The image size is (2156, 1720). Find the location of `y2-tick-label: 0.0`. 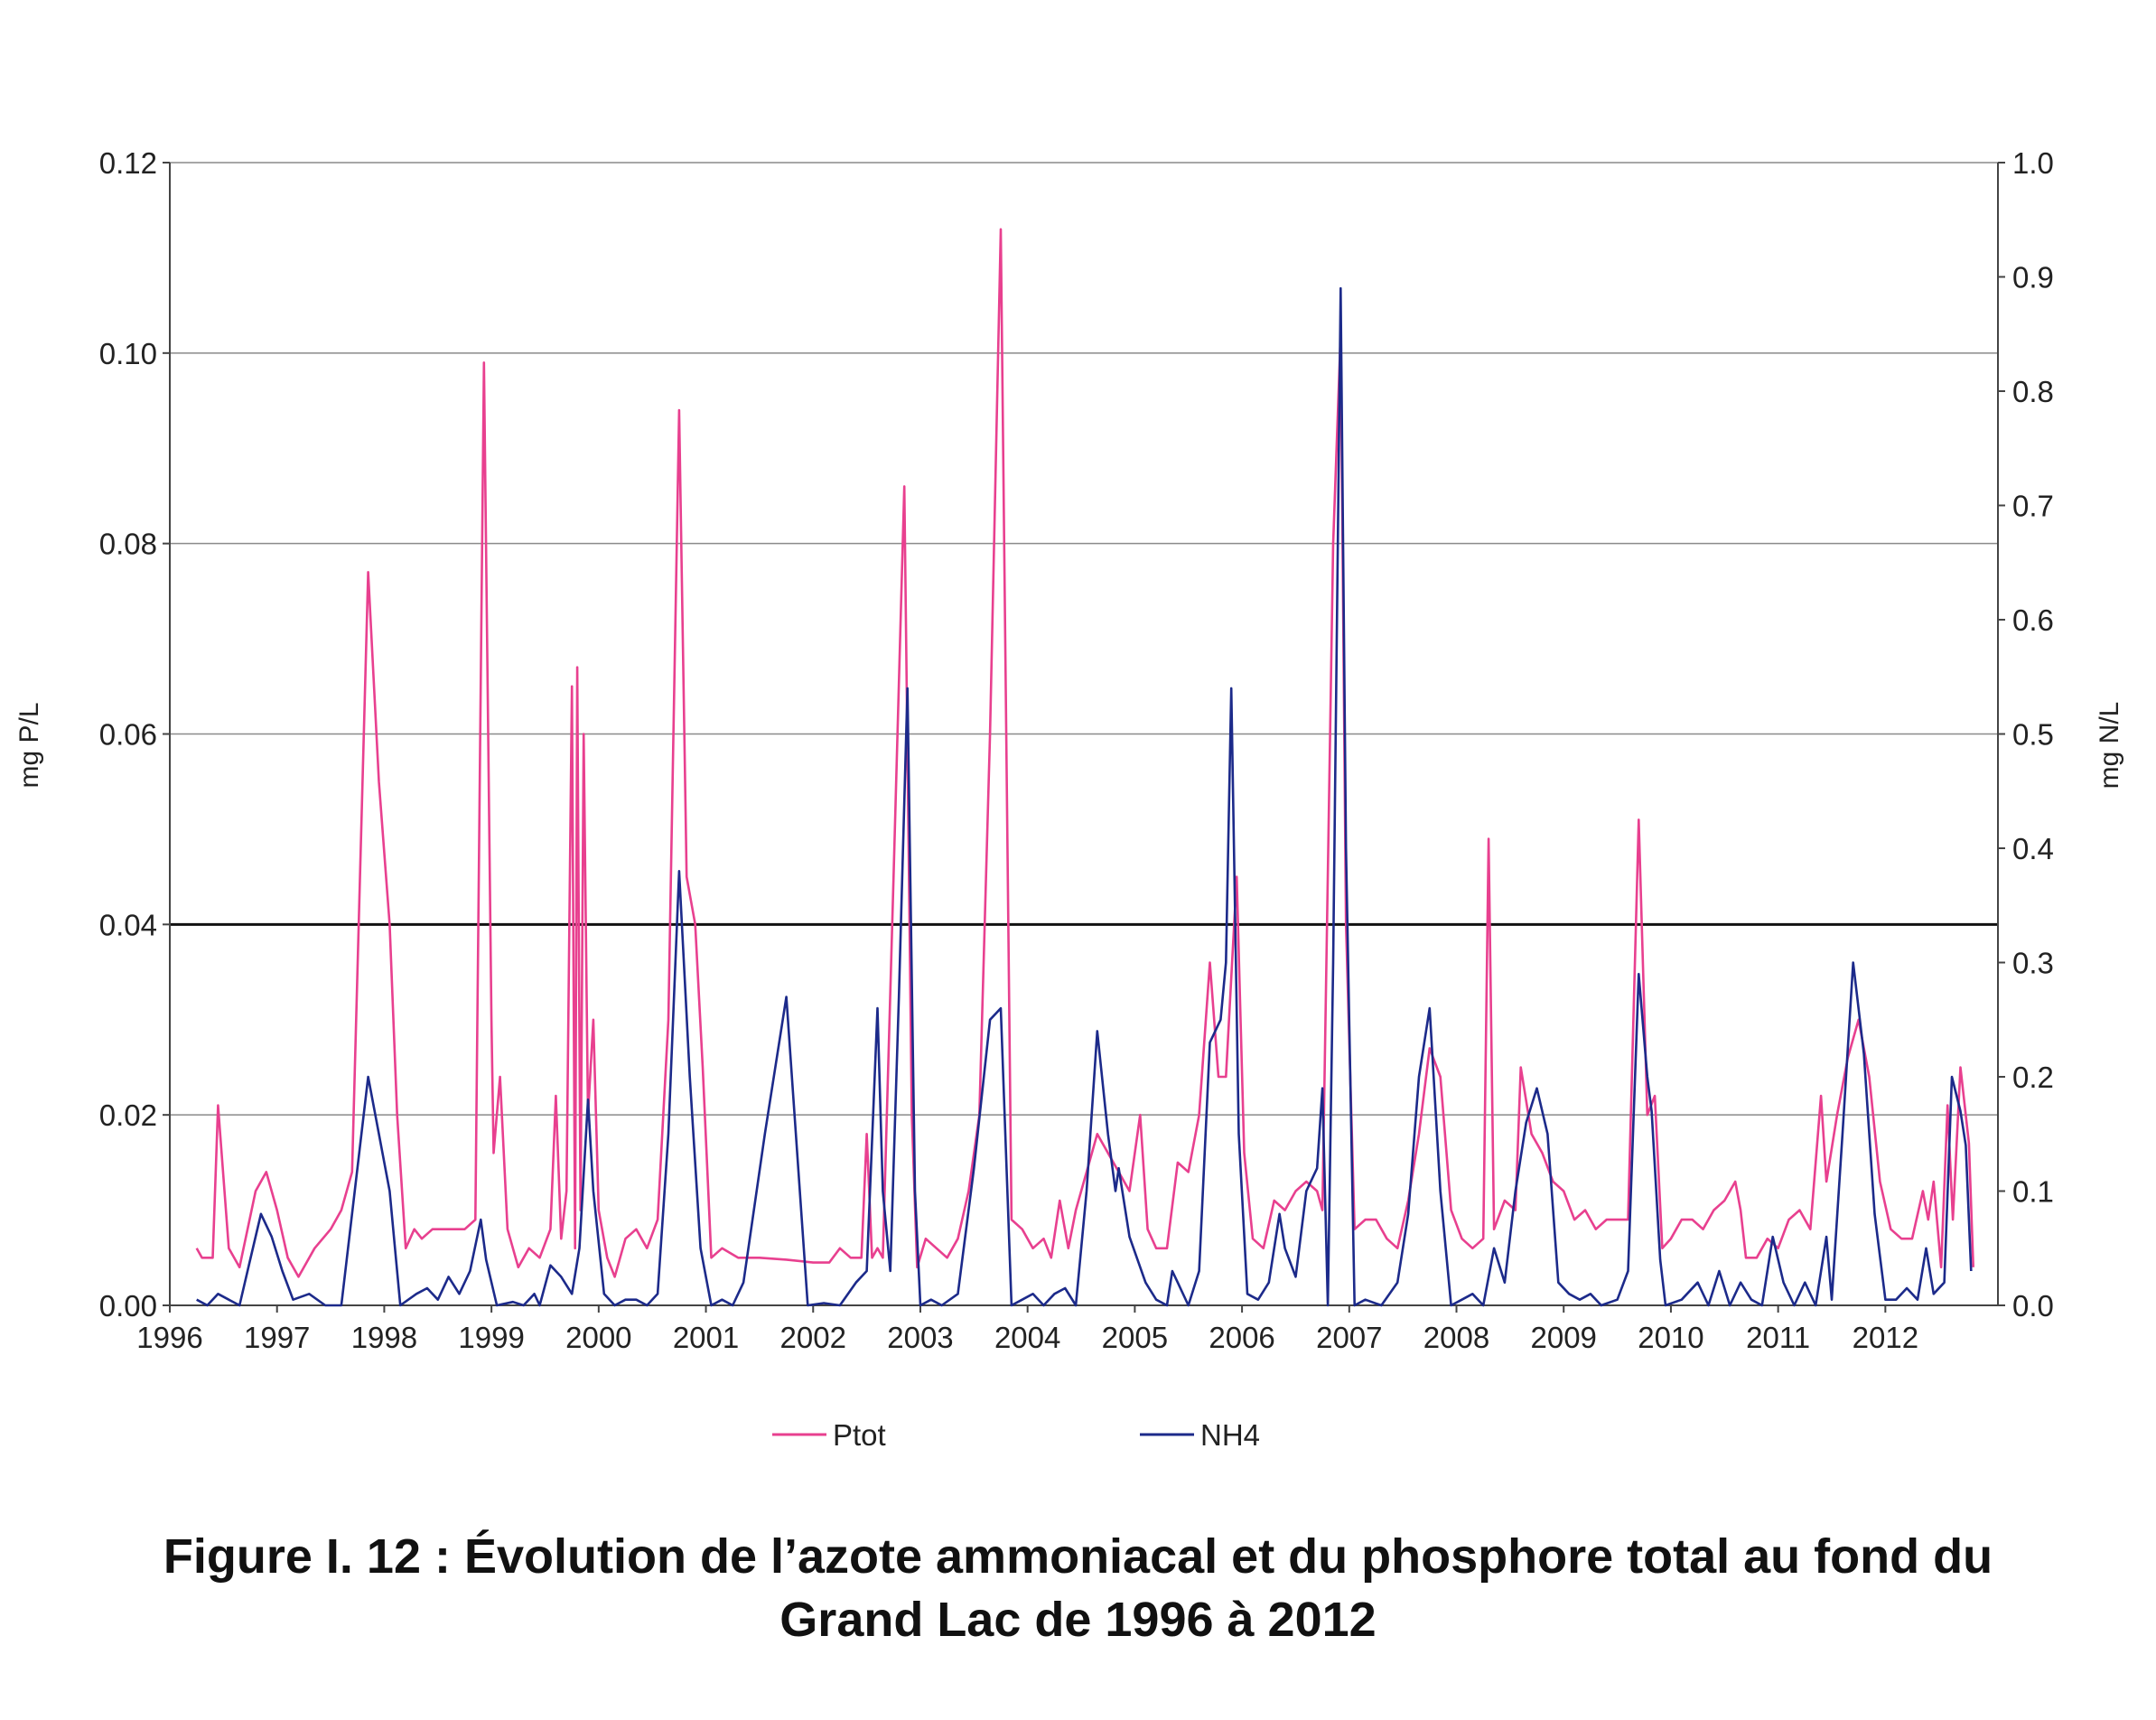

y2-tick-label: 0.0 is located at coordinates (2033, 1306).